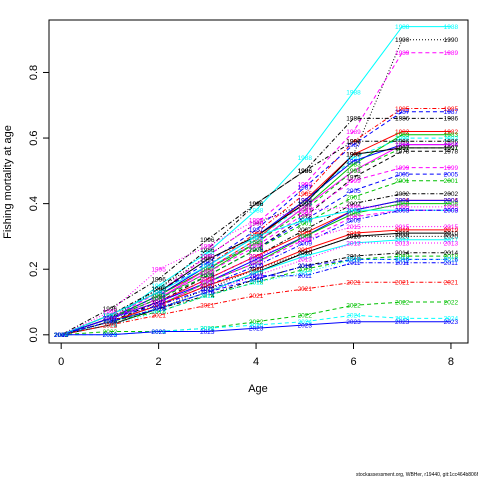 This screenshot has width=480, height=480. Describe the element at coordinates (256, 296) in the screenshot. I see `point-label-2021-age-4: 2021` at that location.